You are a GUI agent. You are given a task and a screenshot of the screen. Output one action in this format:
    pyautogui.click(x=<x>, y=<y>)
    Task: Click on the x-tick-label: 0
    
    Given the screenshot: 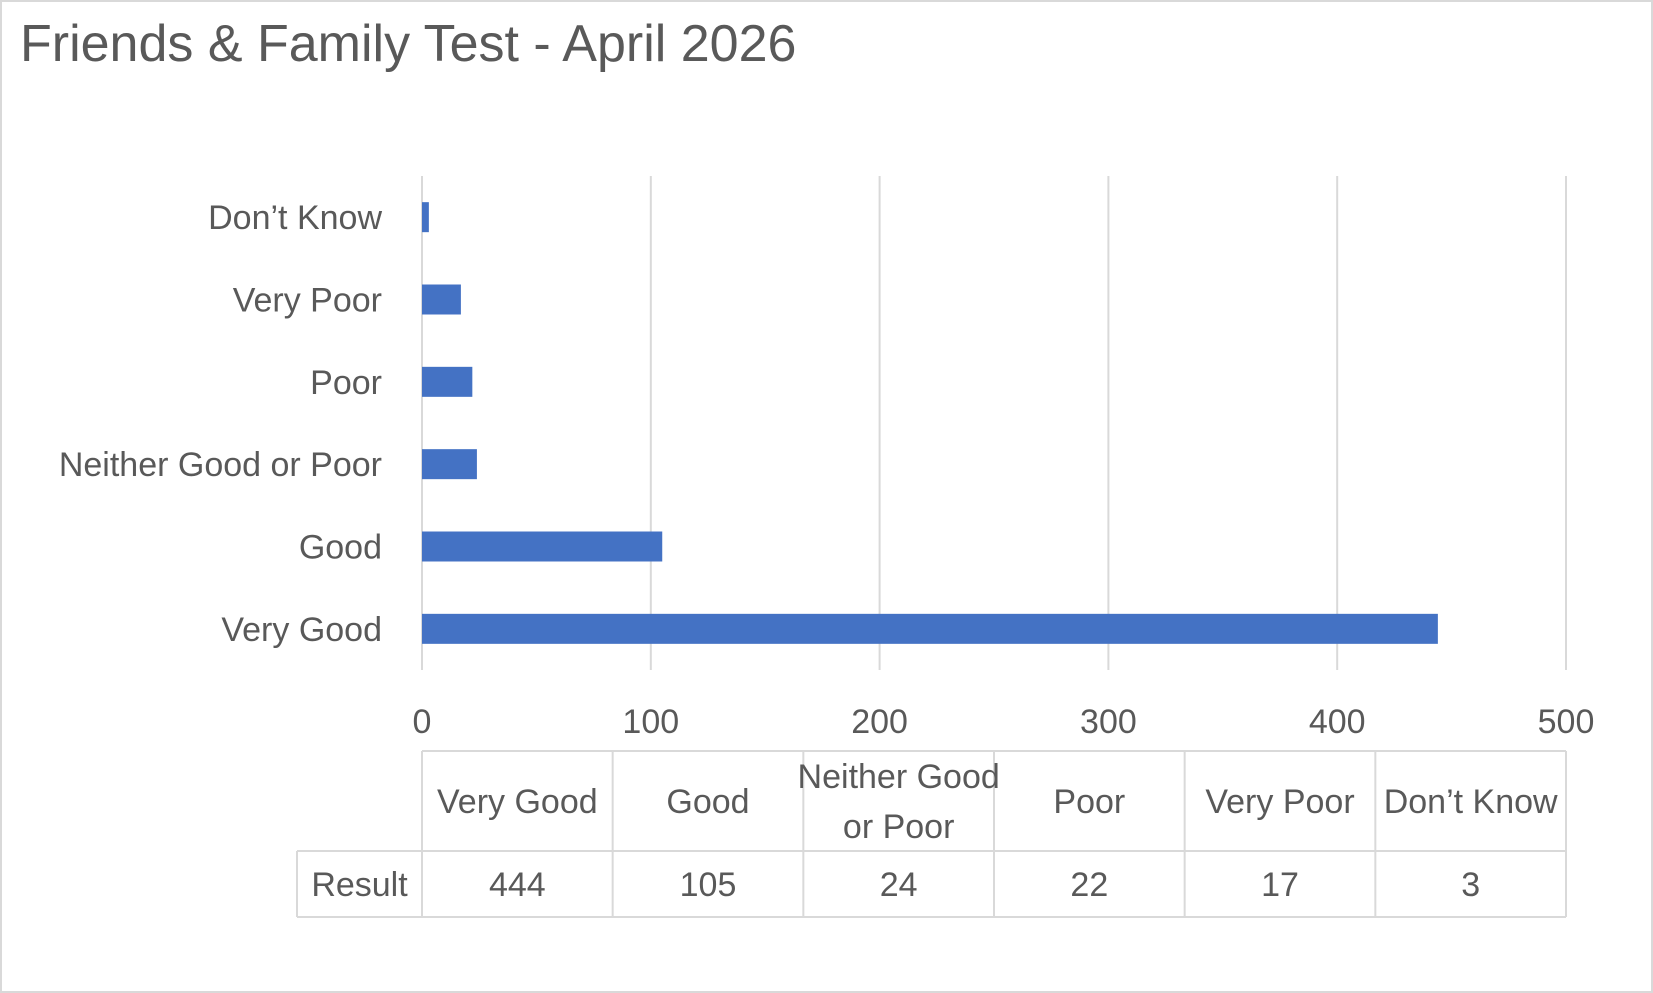 What is the action you would take?
    pyautogui.click(x=422, y=722)
    